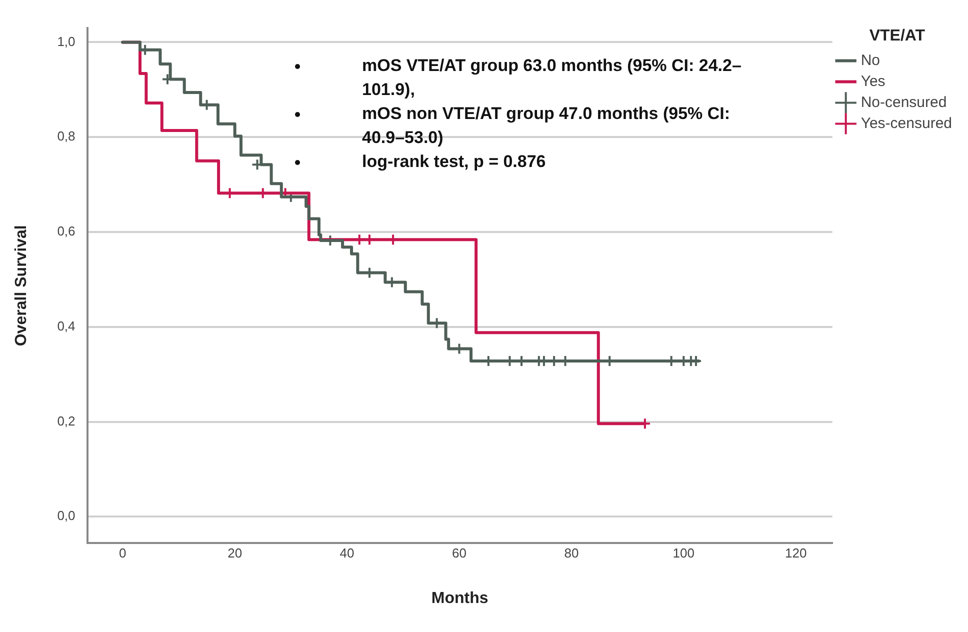  What do you see at coordinates (66, 41) in the screenshot?
I see `y-tick-label: 1,0` at bounding box center [66, 41].